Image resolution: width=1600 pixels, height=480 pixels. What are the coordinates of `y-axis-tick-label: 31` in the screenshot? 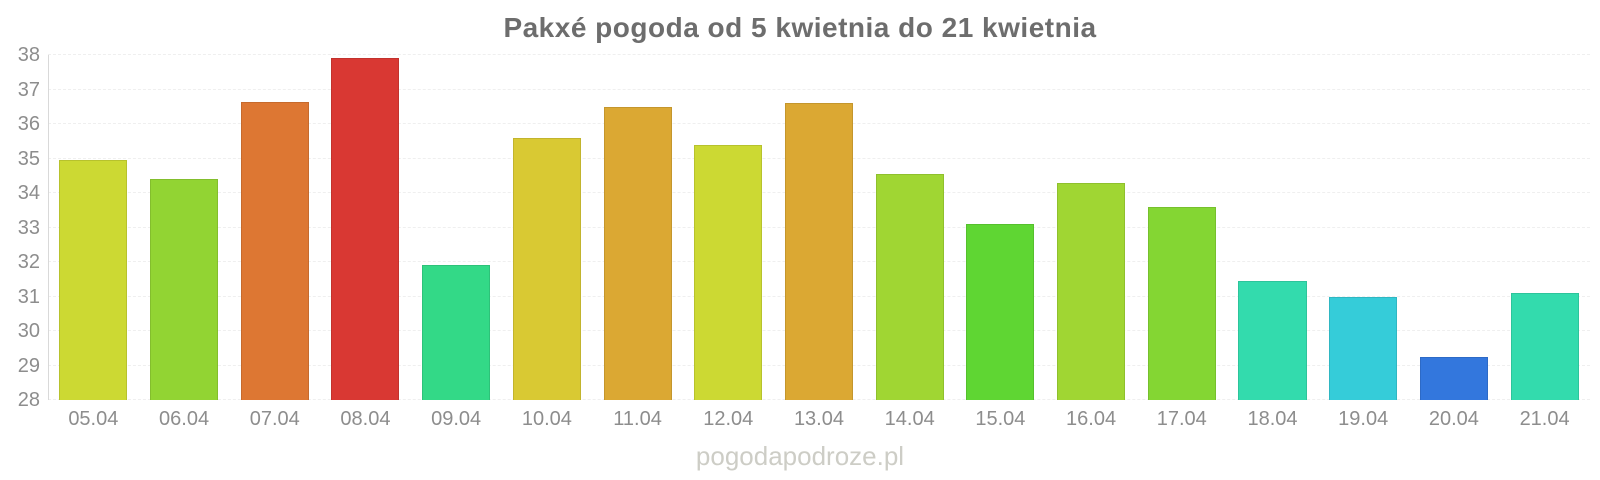 It's located at (28, 296).